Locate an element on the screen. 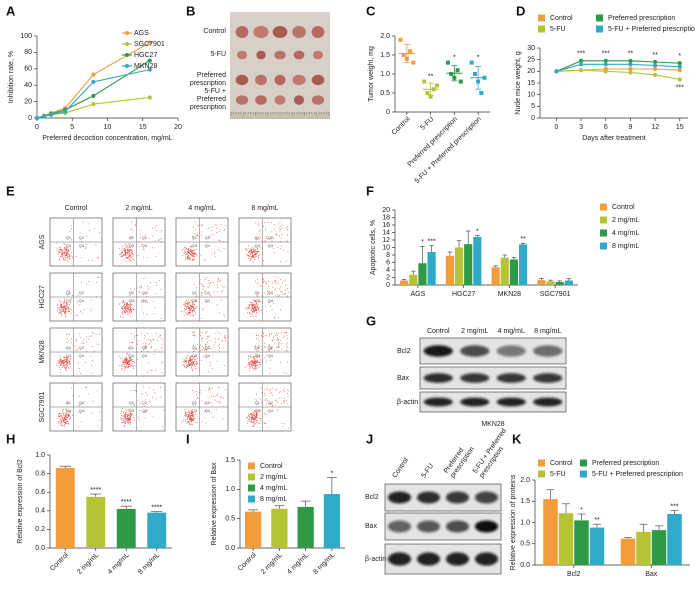 This screenshot has width=695, height=601. row-label: Bax is located at coordinates (371, 526).